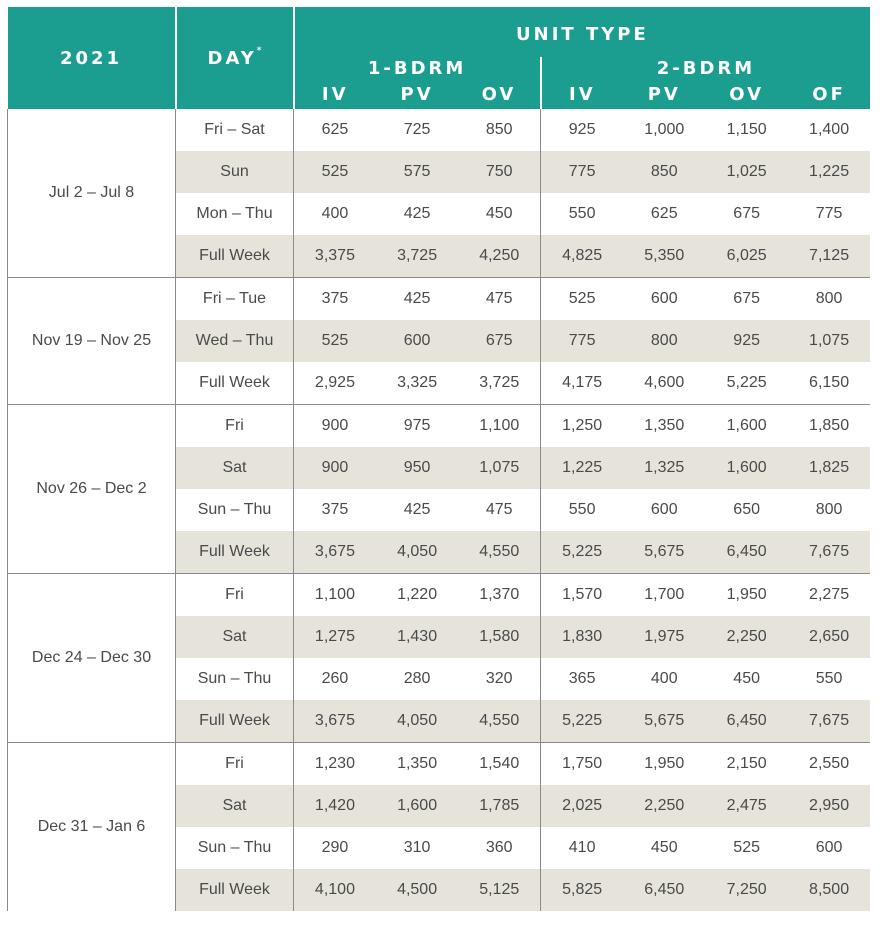 The width and height of the screenshot is (880, 925). I want to click on points-cell: 1,230, so click(334, 763).